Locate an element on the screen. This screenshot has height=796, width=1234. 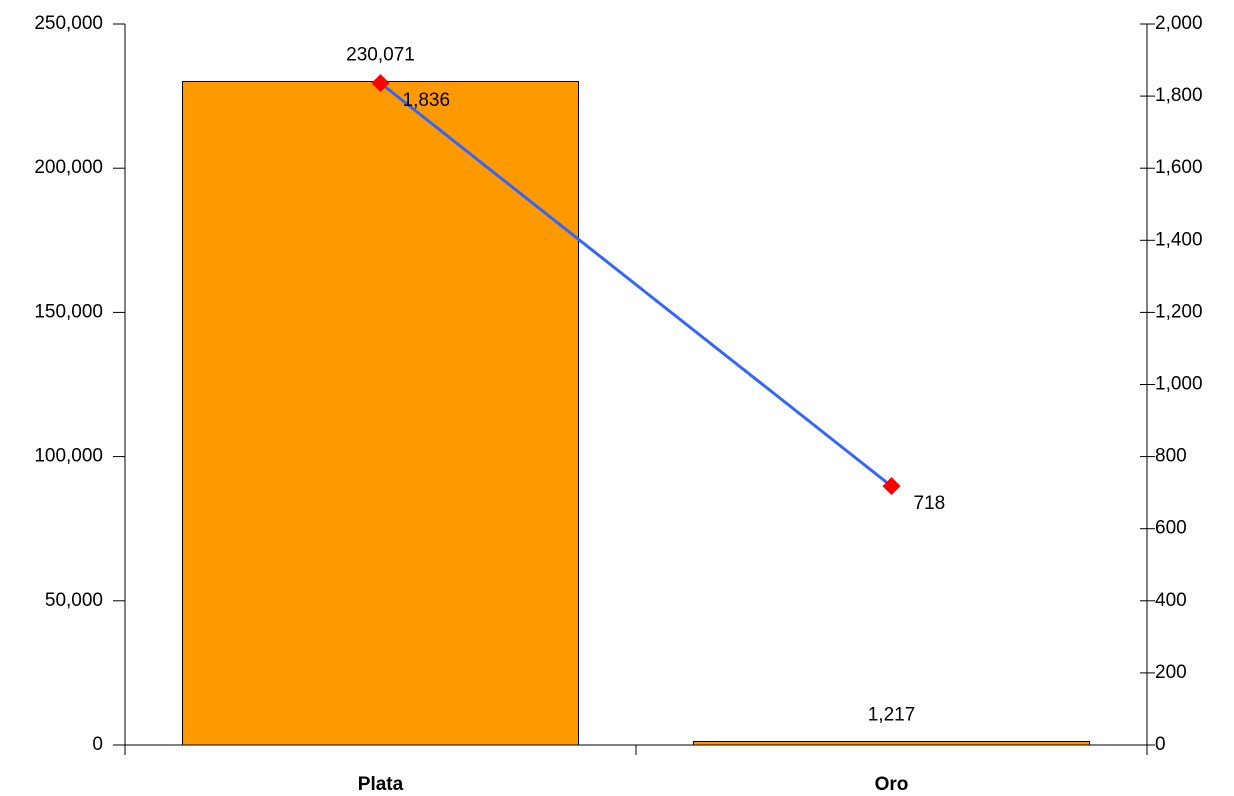
y-tick-label: 100,000 is located at coordinates (68, 456).